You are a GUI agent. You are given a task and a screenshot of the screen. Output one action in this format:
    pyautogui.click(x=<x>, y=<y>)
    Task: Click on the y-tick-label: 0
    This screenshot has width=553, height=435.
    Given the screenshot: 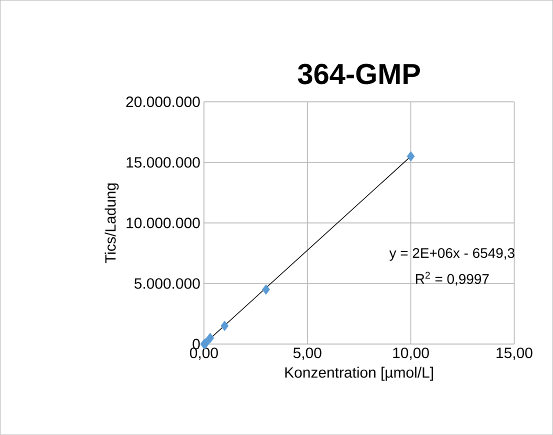 What is the action you would take?
    pyautogui.click(x=196, y=344)
    